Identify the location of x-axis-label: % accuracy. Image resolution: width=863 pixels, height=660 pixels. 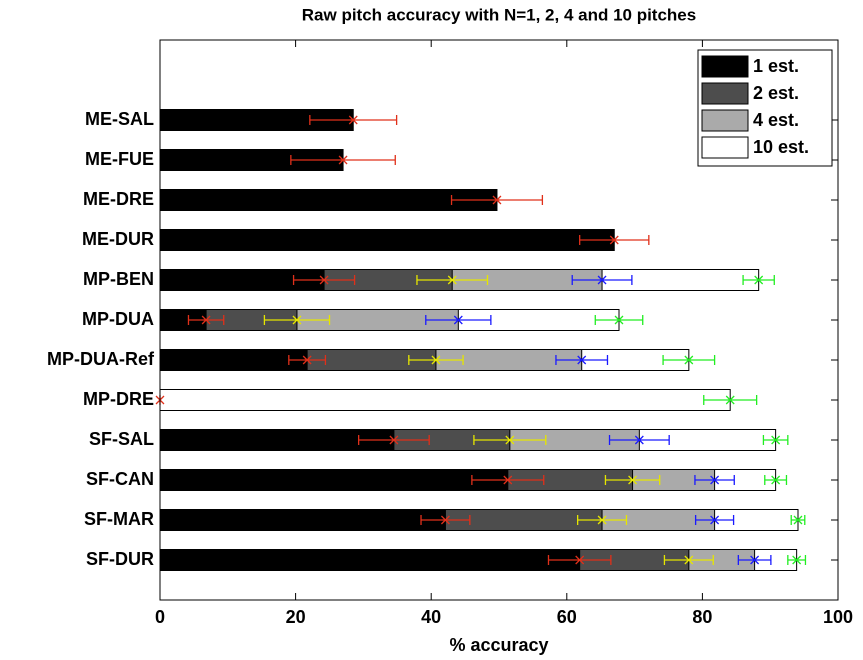
(498, 645).